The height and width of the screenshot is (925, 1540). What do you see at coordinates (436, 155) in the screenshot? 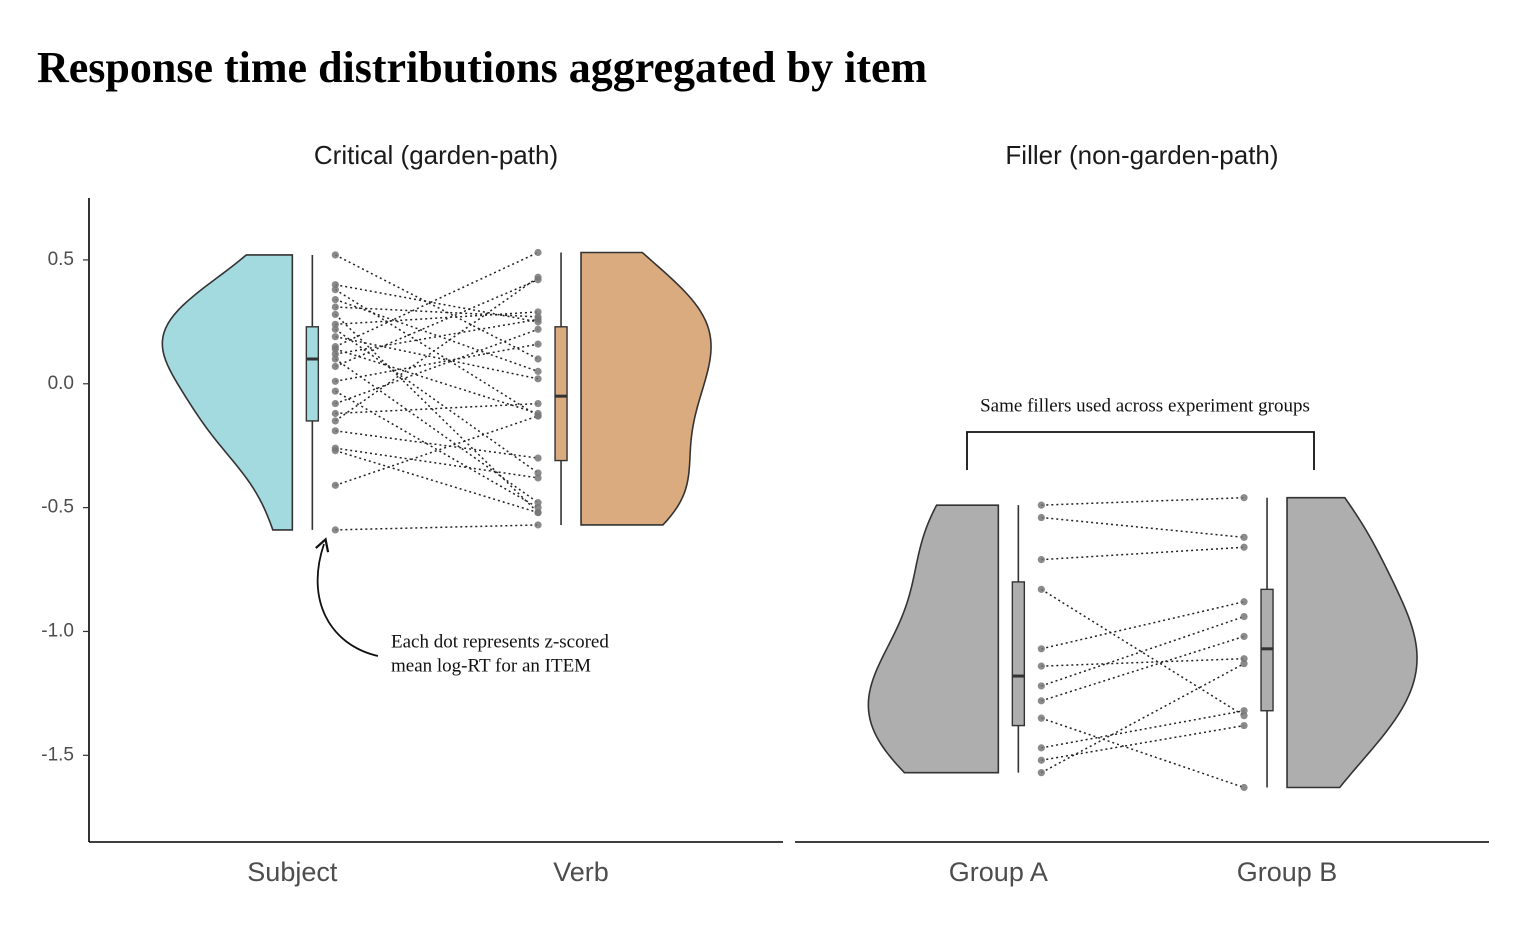
I see `facet-title: Critical (garden-path)` at bounding box center [436, 155].